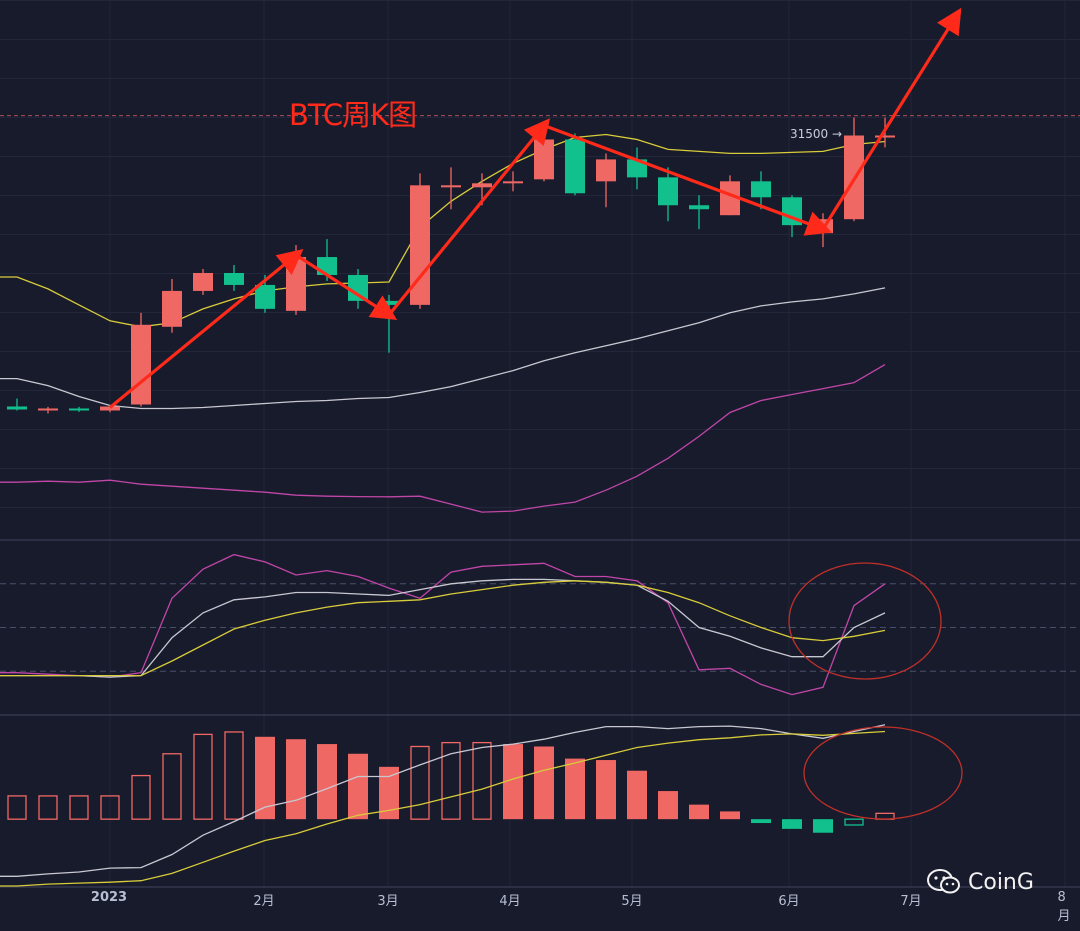 This screenshot has width=1080, height=931. Describe the element at coordinates (632, 901) in the screenshot. I see `x-label-may: 5月` at that location.